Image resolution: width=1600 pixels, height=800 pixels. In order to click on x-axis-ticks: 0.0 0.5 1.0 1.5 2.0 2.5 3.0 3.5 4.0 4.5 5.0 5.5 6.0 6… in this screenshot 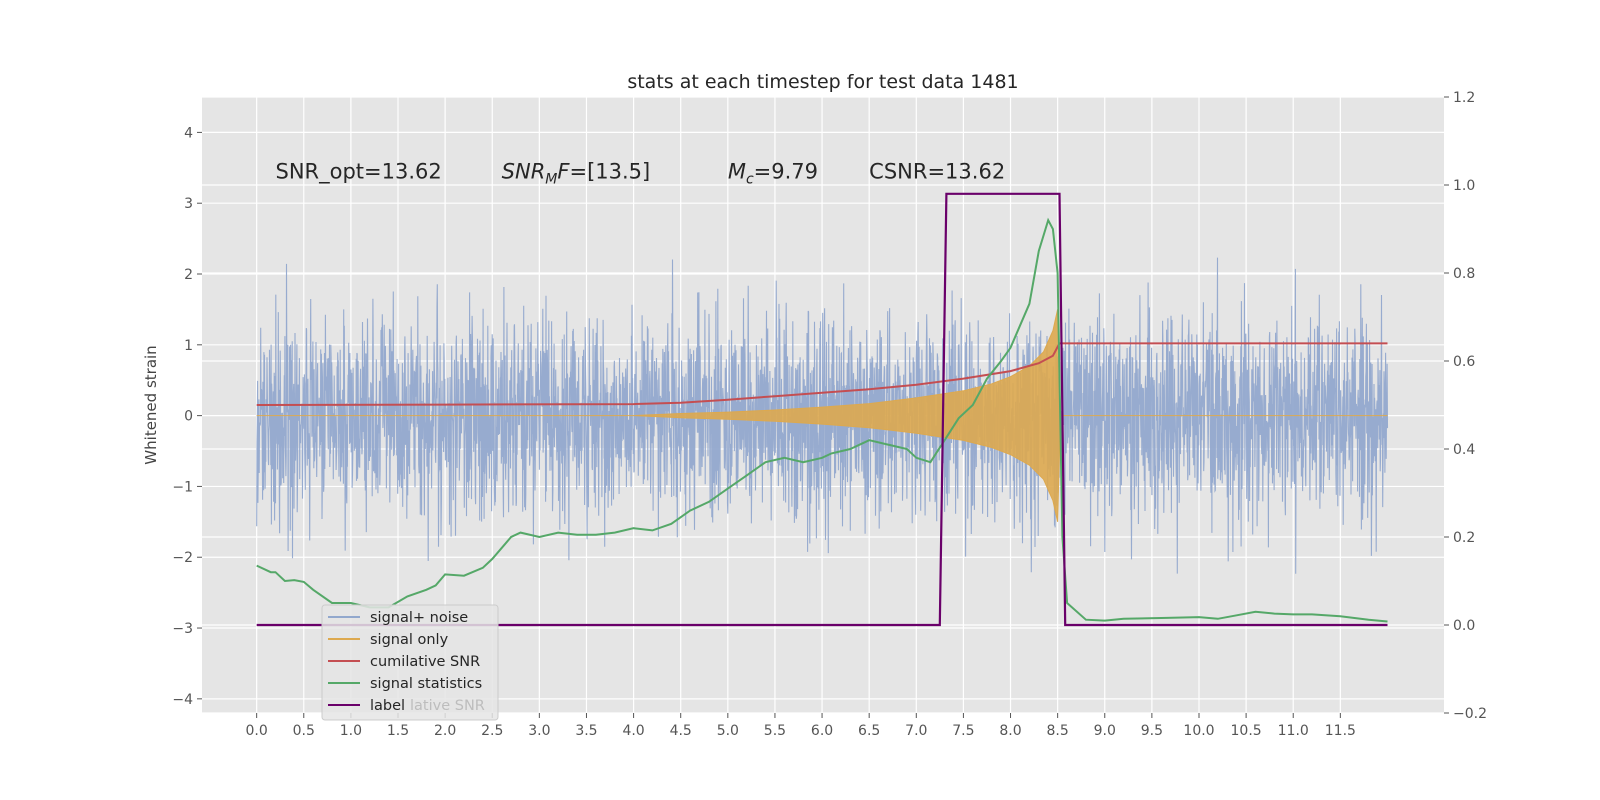, I will do `click(801, 726)`.